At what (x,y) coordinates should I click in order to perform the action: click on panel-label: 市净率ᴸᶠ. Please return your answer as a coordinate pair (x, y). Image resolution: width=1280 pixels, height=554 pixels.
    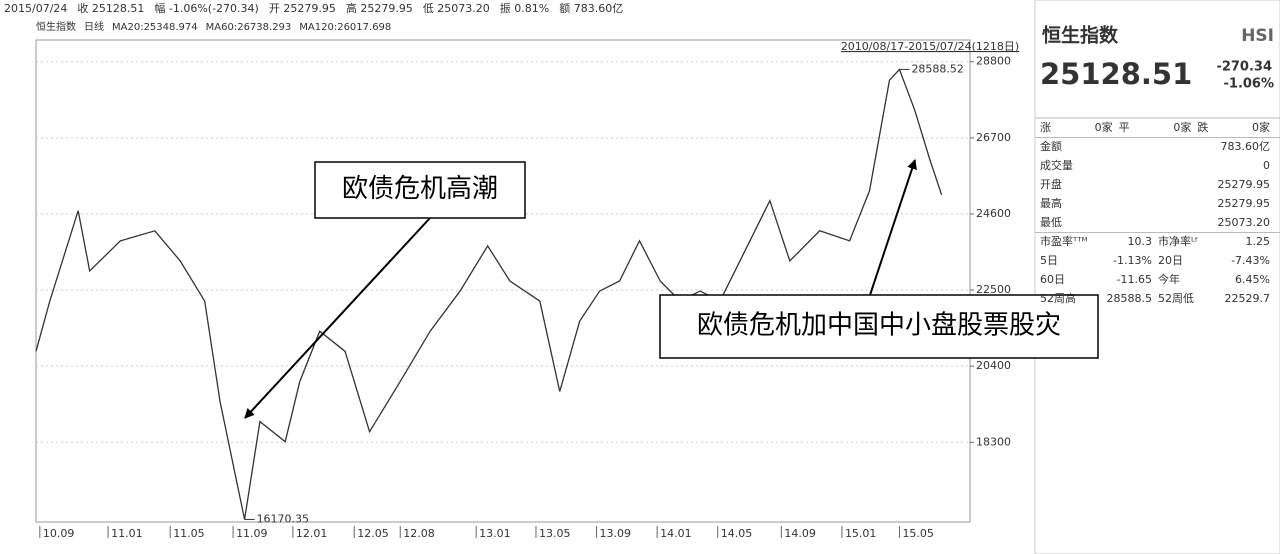
    Looking at the image, I should click on (1178, 241).